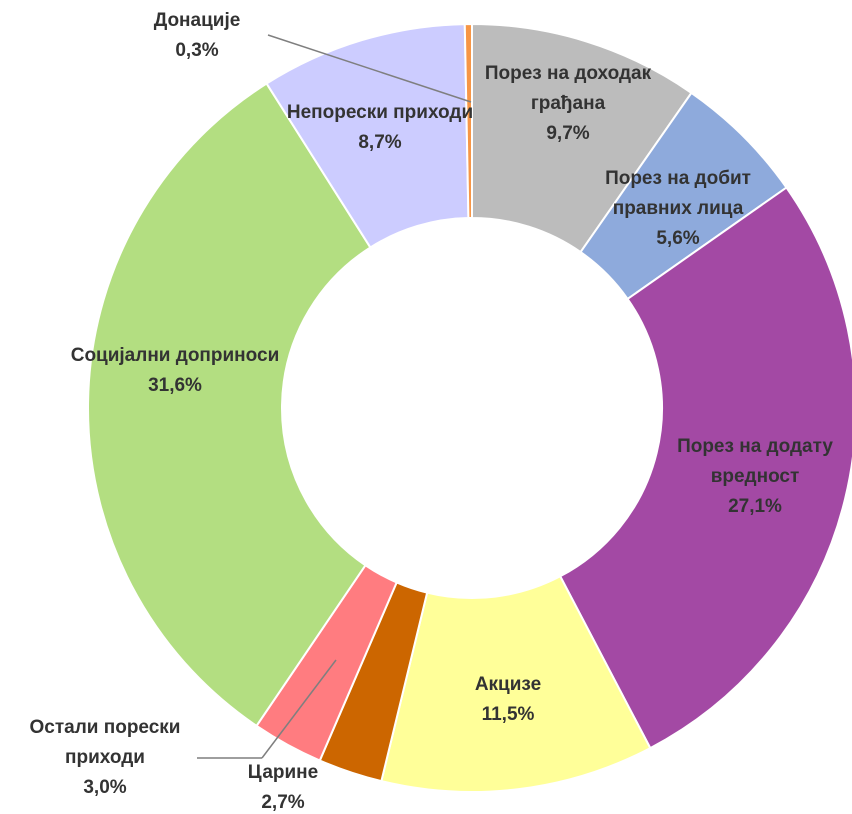  What do you see at coordinates (755, 506) in the screenshot?
I see `value-label: 27,1%` at bounding box center [755, 506].